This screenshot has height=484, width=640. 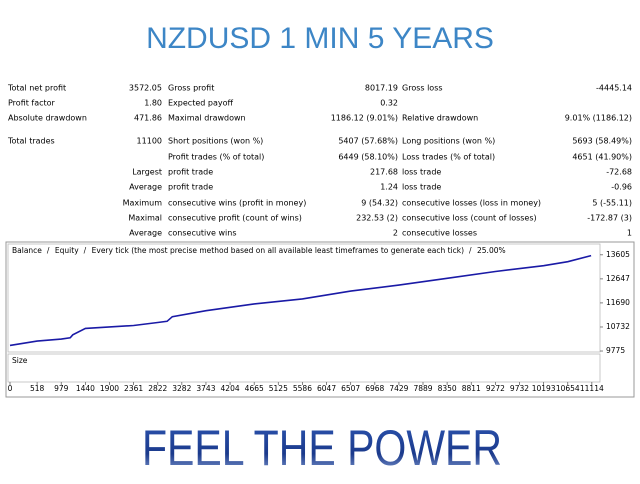 I want to click on size-label: Size, so click(x=20, y=360).